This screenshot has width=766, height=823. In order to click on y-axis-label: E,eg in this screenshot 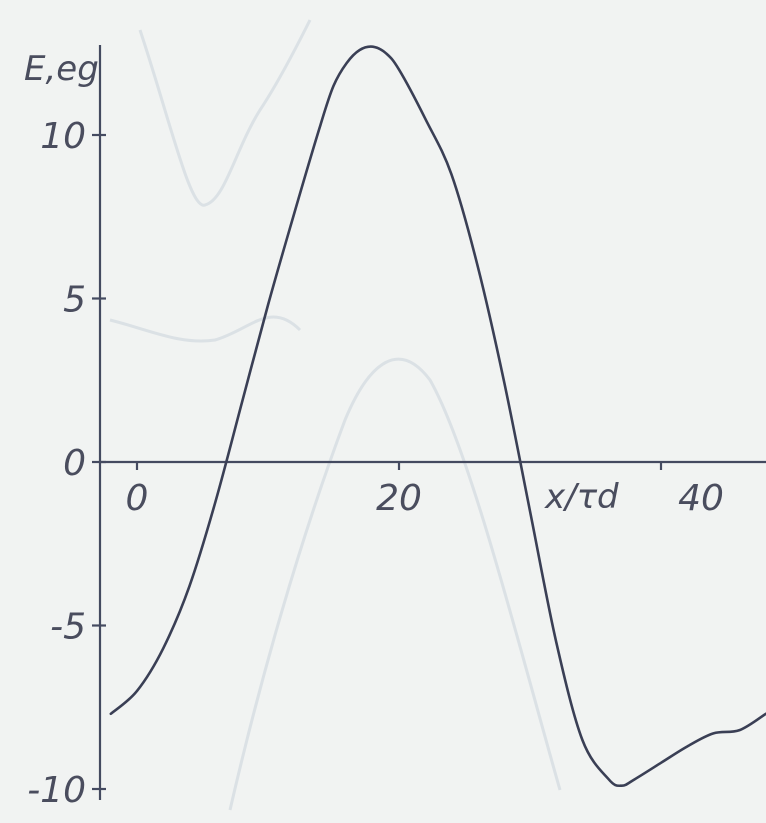, I will do `click(61, 69)`.